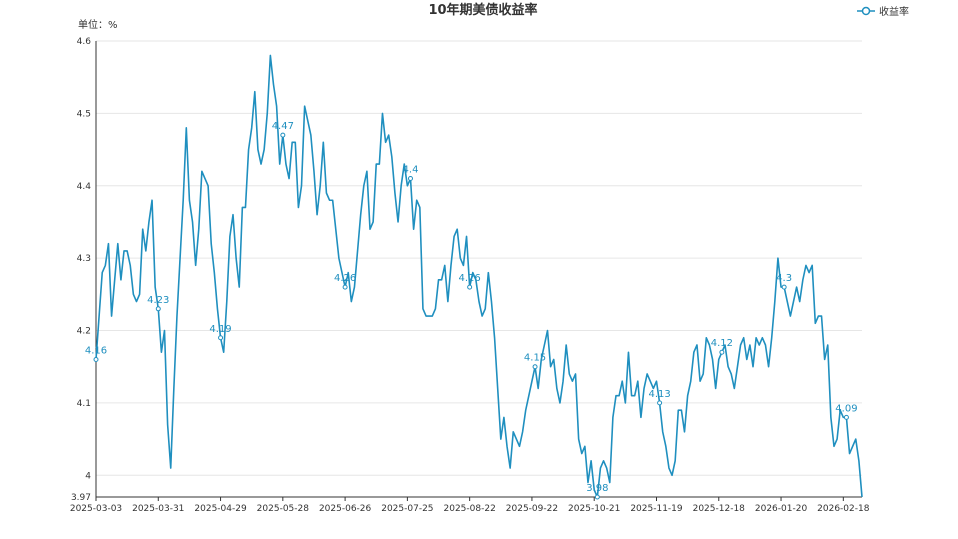  I want to click on legend-marker-icon, so click(866, 11).